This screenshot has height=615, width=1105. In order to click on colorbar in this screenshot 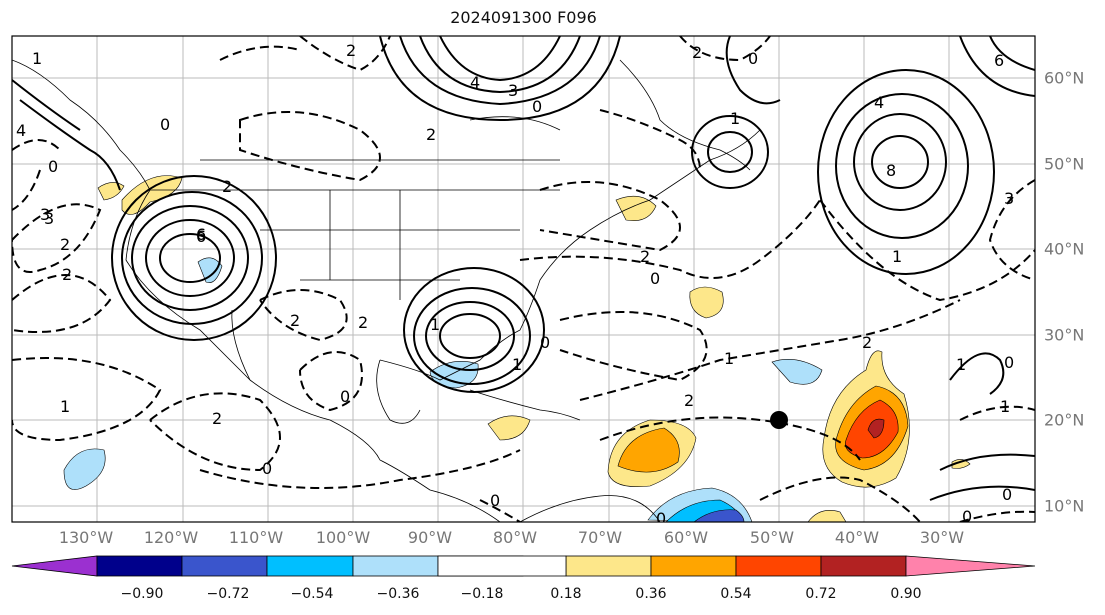, I will do `click(523, 566)`.